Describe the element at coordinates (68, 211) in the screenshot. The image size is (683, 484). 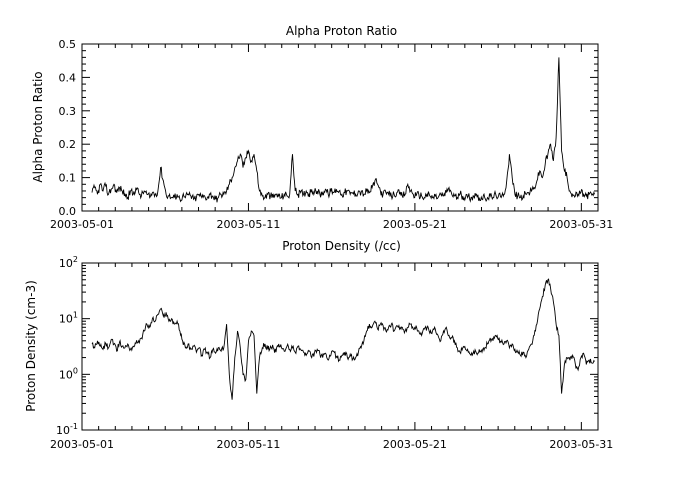
I see `y-tick-label: 0.0` at that location.